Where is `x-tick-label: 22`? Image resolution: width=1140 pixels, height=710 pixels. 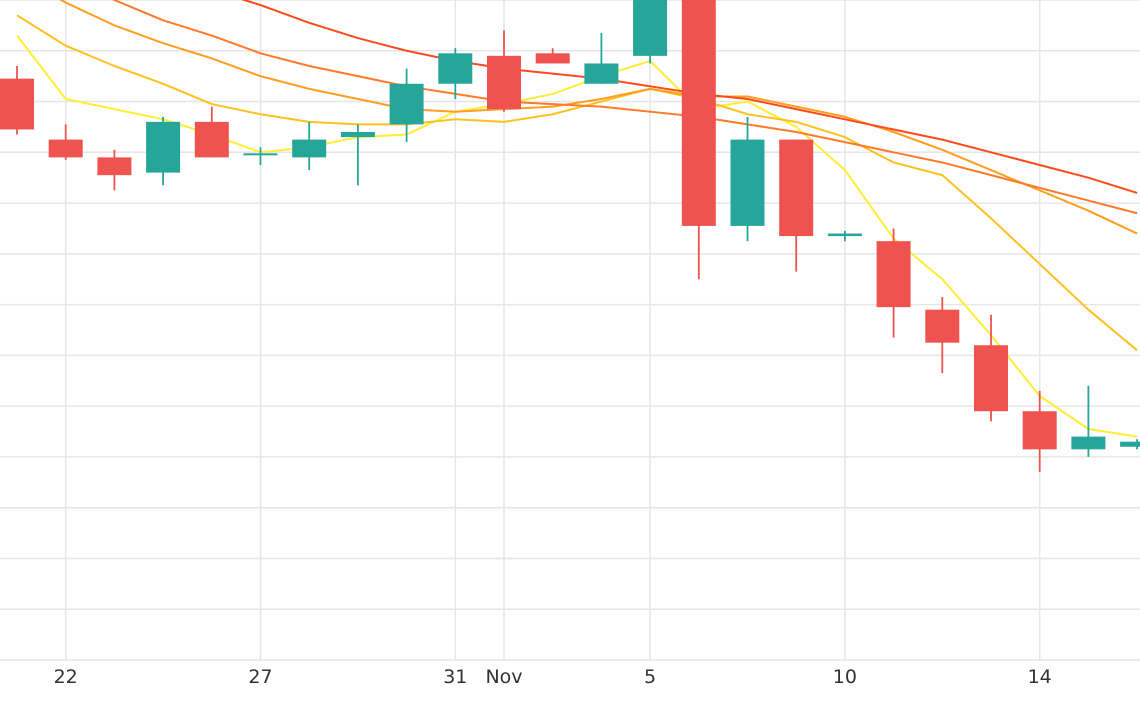 x-tick-label: 22 is located at coordinates (66, 677).